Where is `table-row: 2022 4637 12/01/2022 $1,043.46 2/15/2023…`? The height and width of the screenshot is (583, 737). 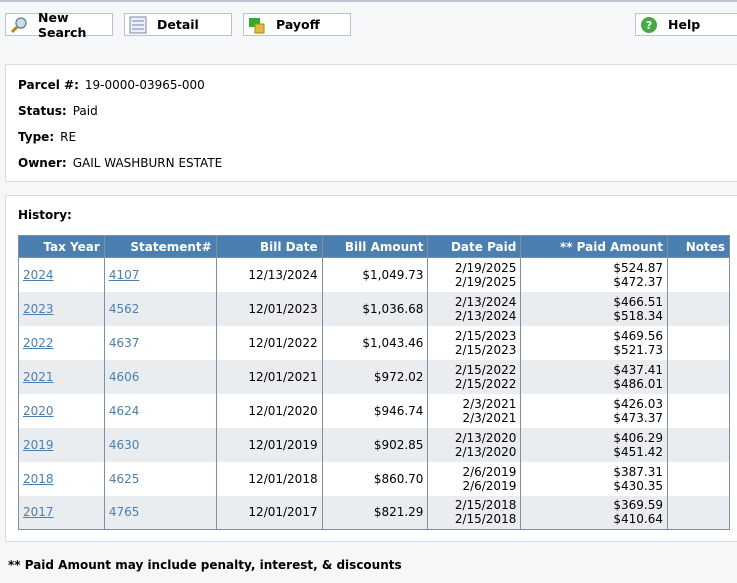 table-row: 2022 4637 12/01/2022 $1,043.46 2/15/2023… is located at coordinates (374, 342).